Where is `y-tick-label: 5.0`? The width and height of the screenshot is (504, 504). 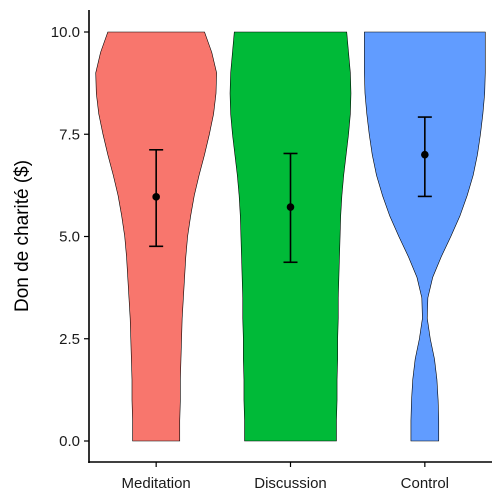
y-tick-label: 5.0 is located at coordinates (69, 237).